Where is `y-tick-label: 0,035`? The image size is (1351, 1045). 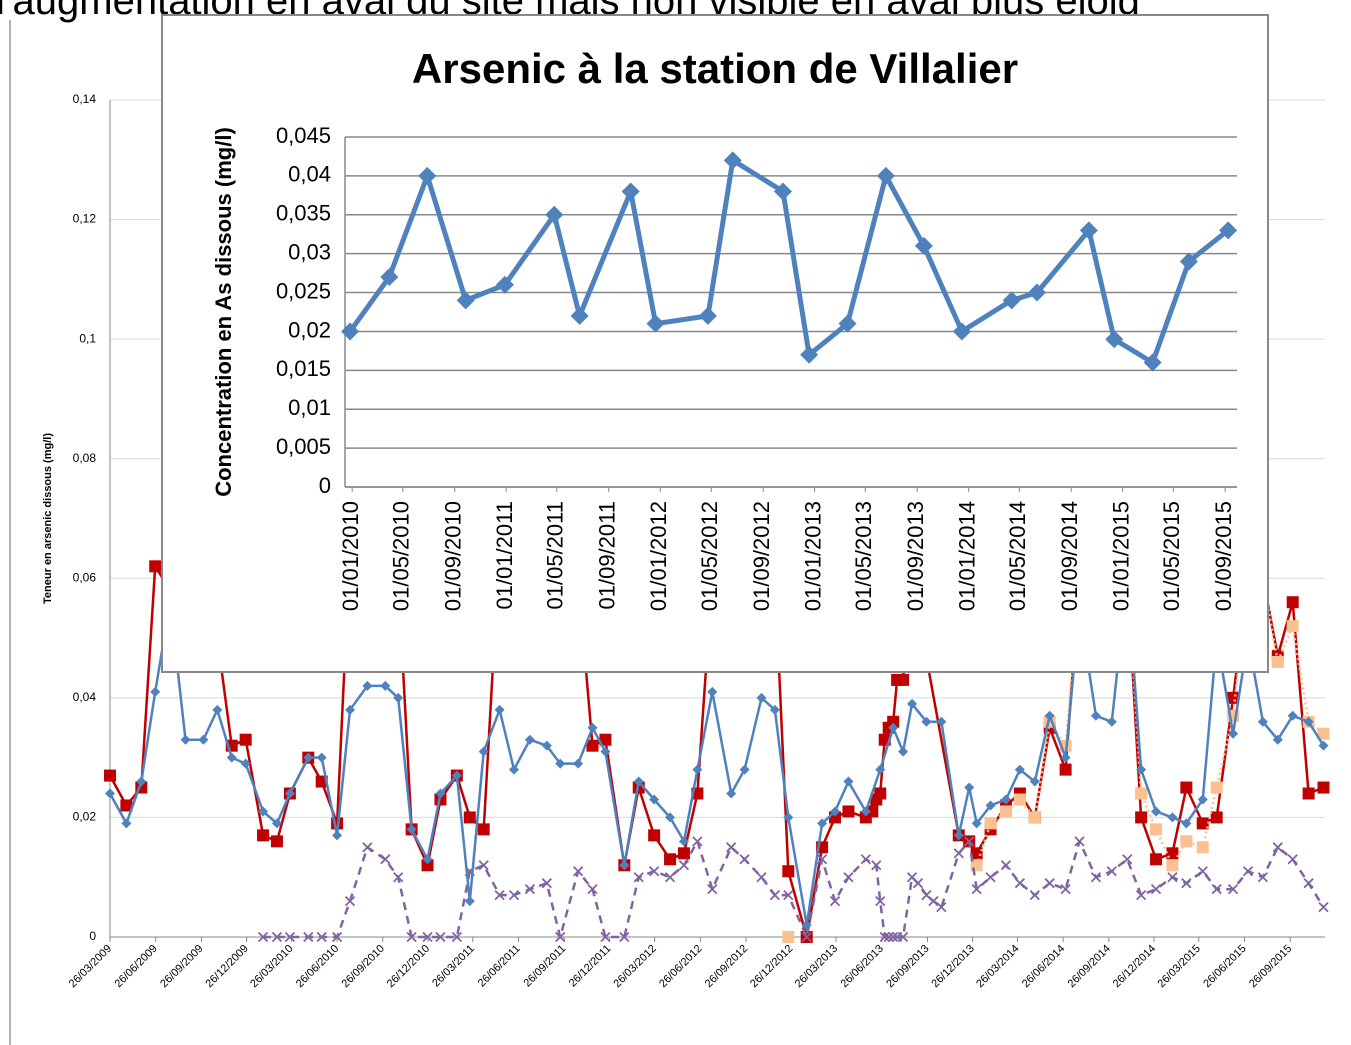 y-tick-label: 0,035 is located at coordinates (303, 213).